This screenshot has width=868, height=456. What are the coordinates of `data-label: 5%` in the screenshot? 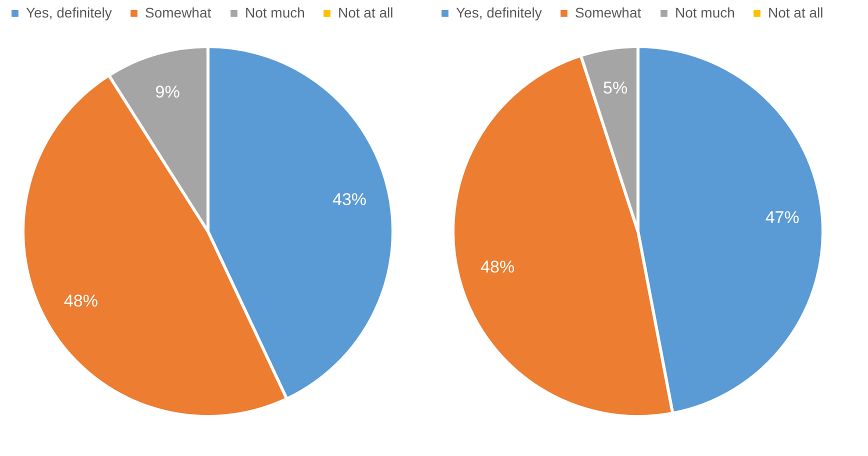 It's located at (615, 88).